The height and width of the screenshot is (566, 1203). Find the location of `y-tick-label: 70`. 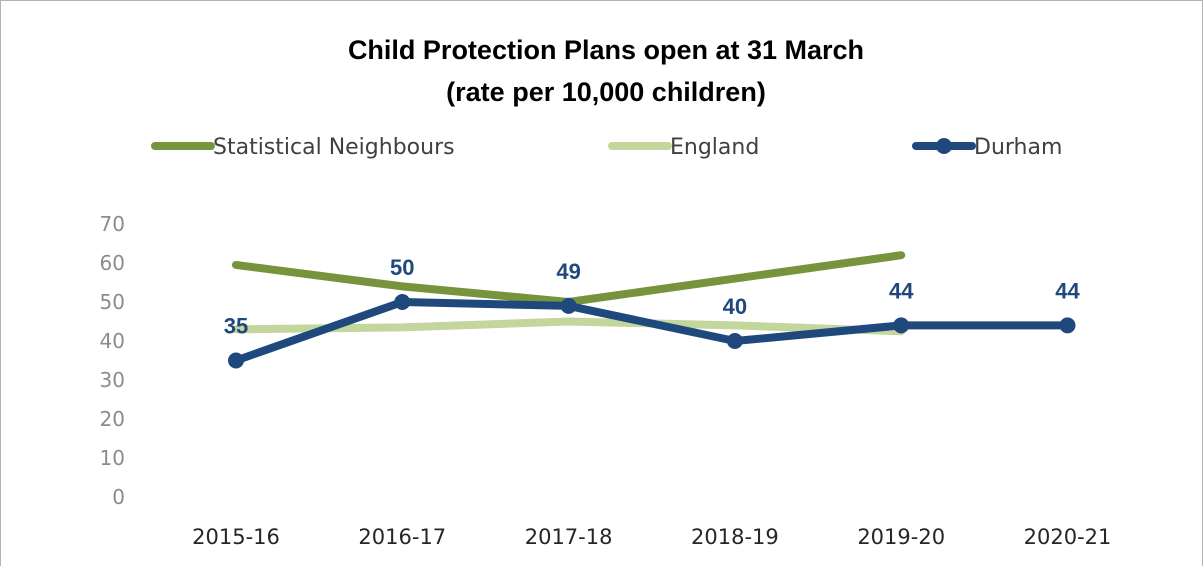

y-tick-label: 70 is located at coordinates (112, 224).